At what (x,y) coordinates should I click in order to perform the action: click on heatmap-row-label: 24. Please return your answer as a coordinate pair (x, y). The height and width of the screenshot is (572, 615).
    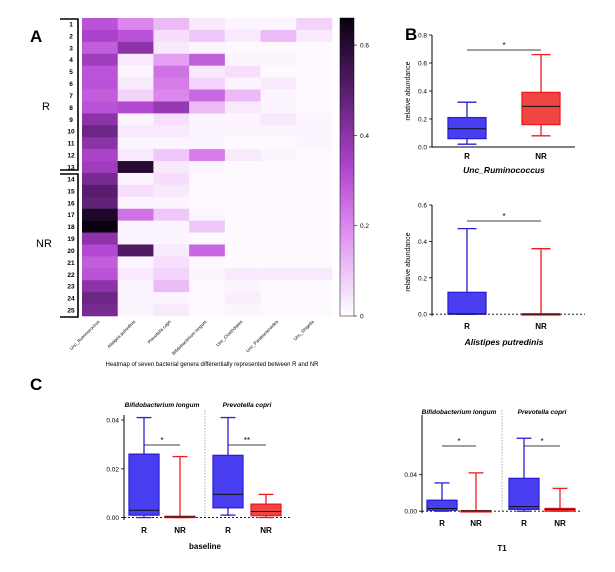
    Looking at the image, I should click on (71, 299).